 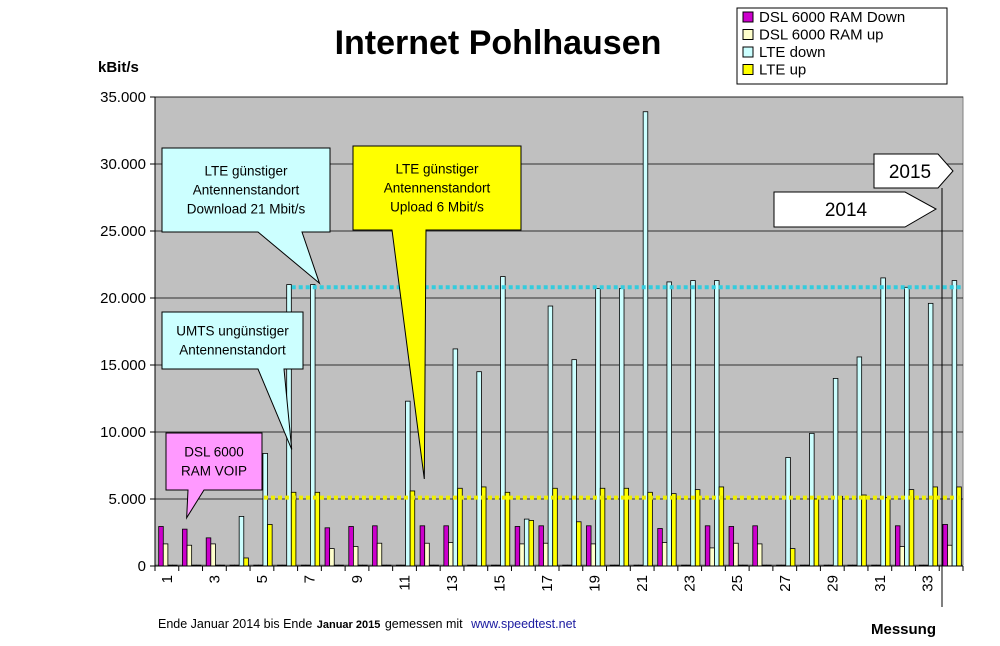 I want to click on footer-link: www.speedtest.net, so click(x=523, y=624).